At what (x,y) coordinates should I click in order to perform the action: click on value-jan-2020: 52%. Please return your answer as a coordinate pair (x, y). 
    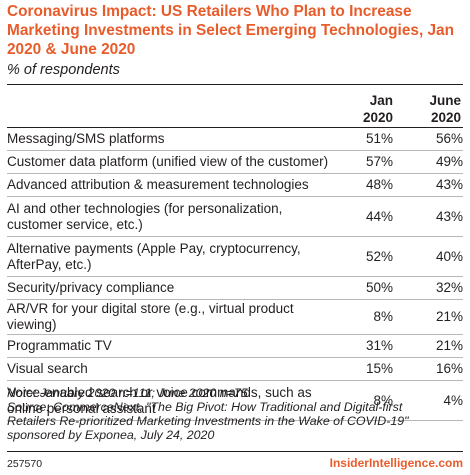
    Looking at the image, I should click on (361, 256).